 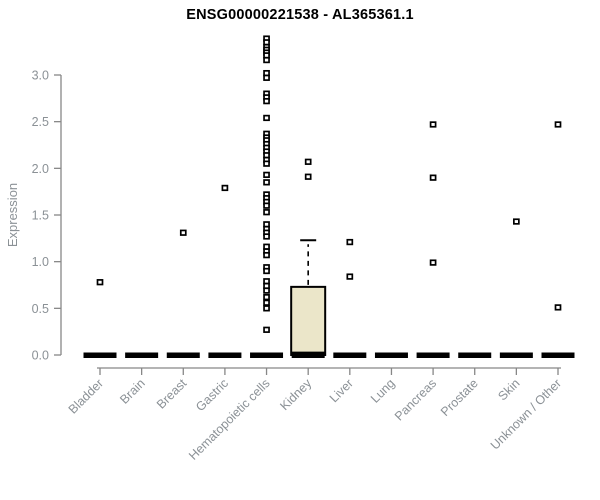 What do you see at coordinates (415, 399) in the screenshot?
I see `x-tick-label: Pancreas` at bounding box center [415, 399].